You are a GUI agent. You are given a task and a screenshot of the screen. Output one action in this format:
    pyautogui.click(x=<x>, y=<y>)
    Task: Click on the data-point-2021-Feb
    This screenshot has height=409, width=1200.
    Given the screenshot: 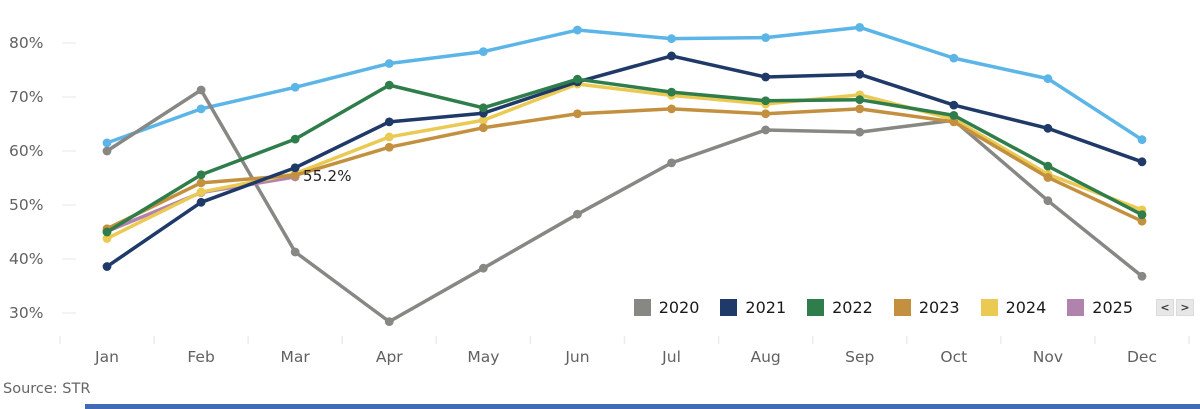 What is the action you would take?
    pyautogui.click(x=201, y=202)
    